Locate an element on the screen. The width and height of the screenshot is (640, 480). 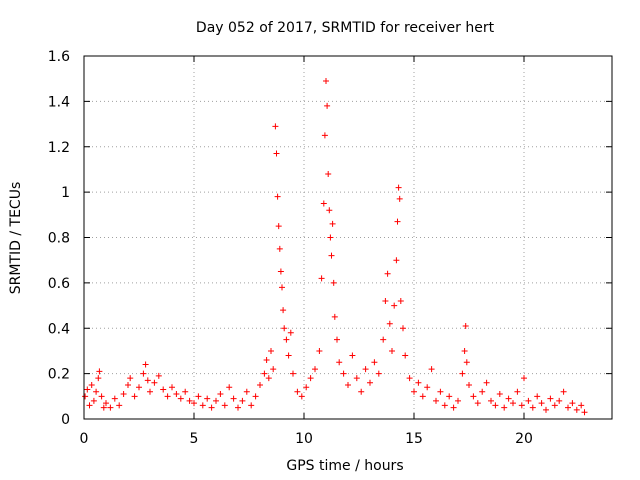
y-tick-label: 1 is located at coordinates (65, 193).